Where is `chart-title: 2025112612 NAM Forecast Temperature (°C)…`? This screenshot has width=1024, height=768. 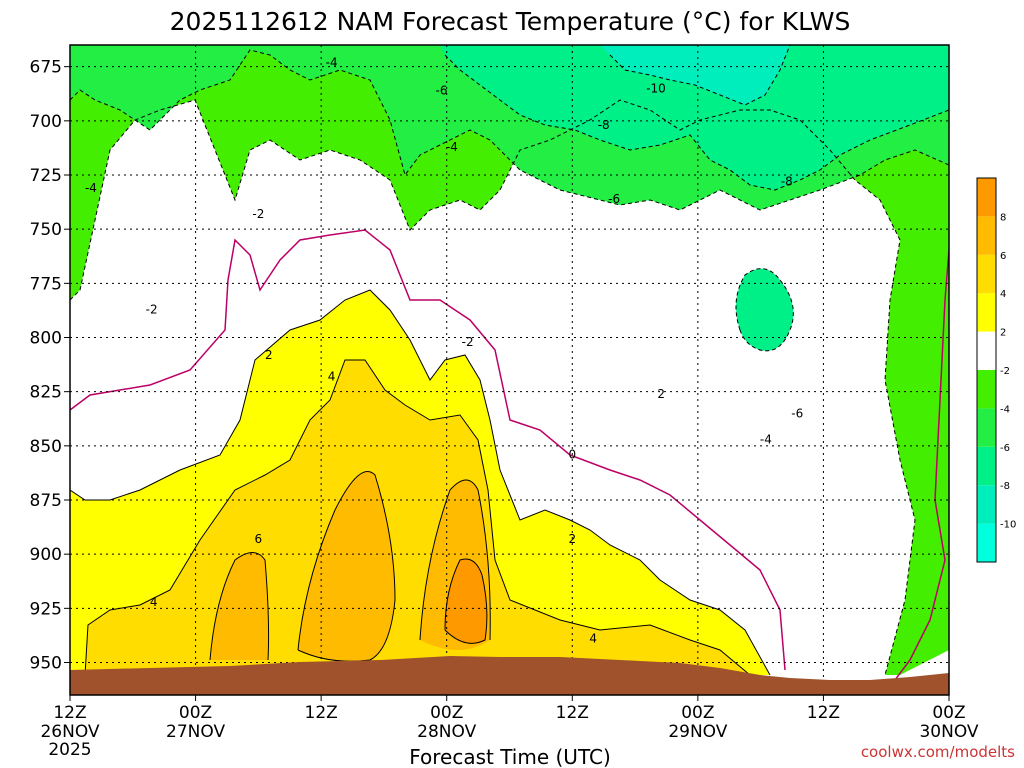
chart-title: 2025112612 NAM Forecast Temperature (°C)… is located at coordinates (510, 21).